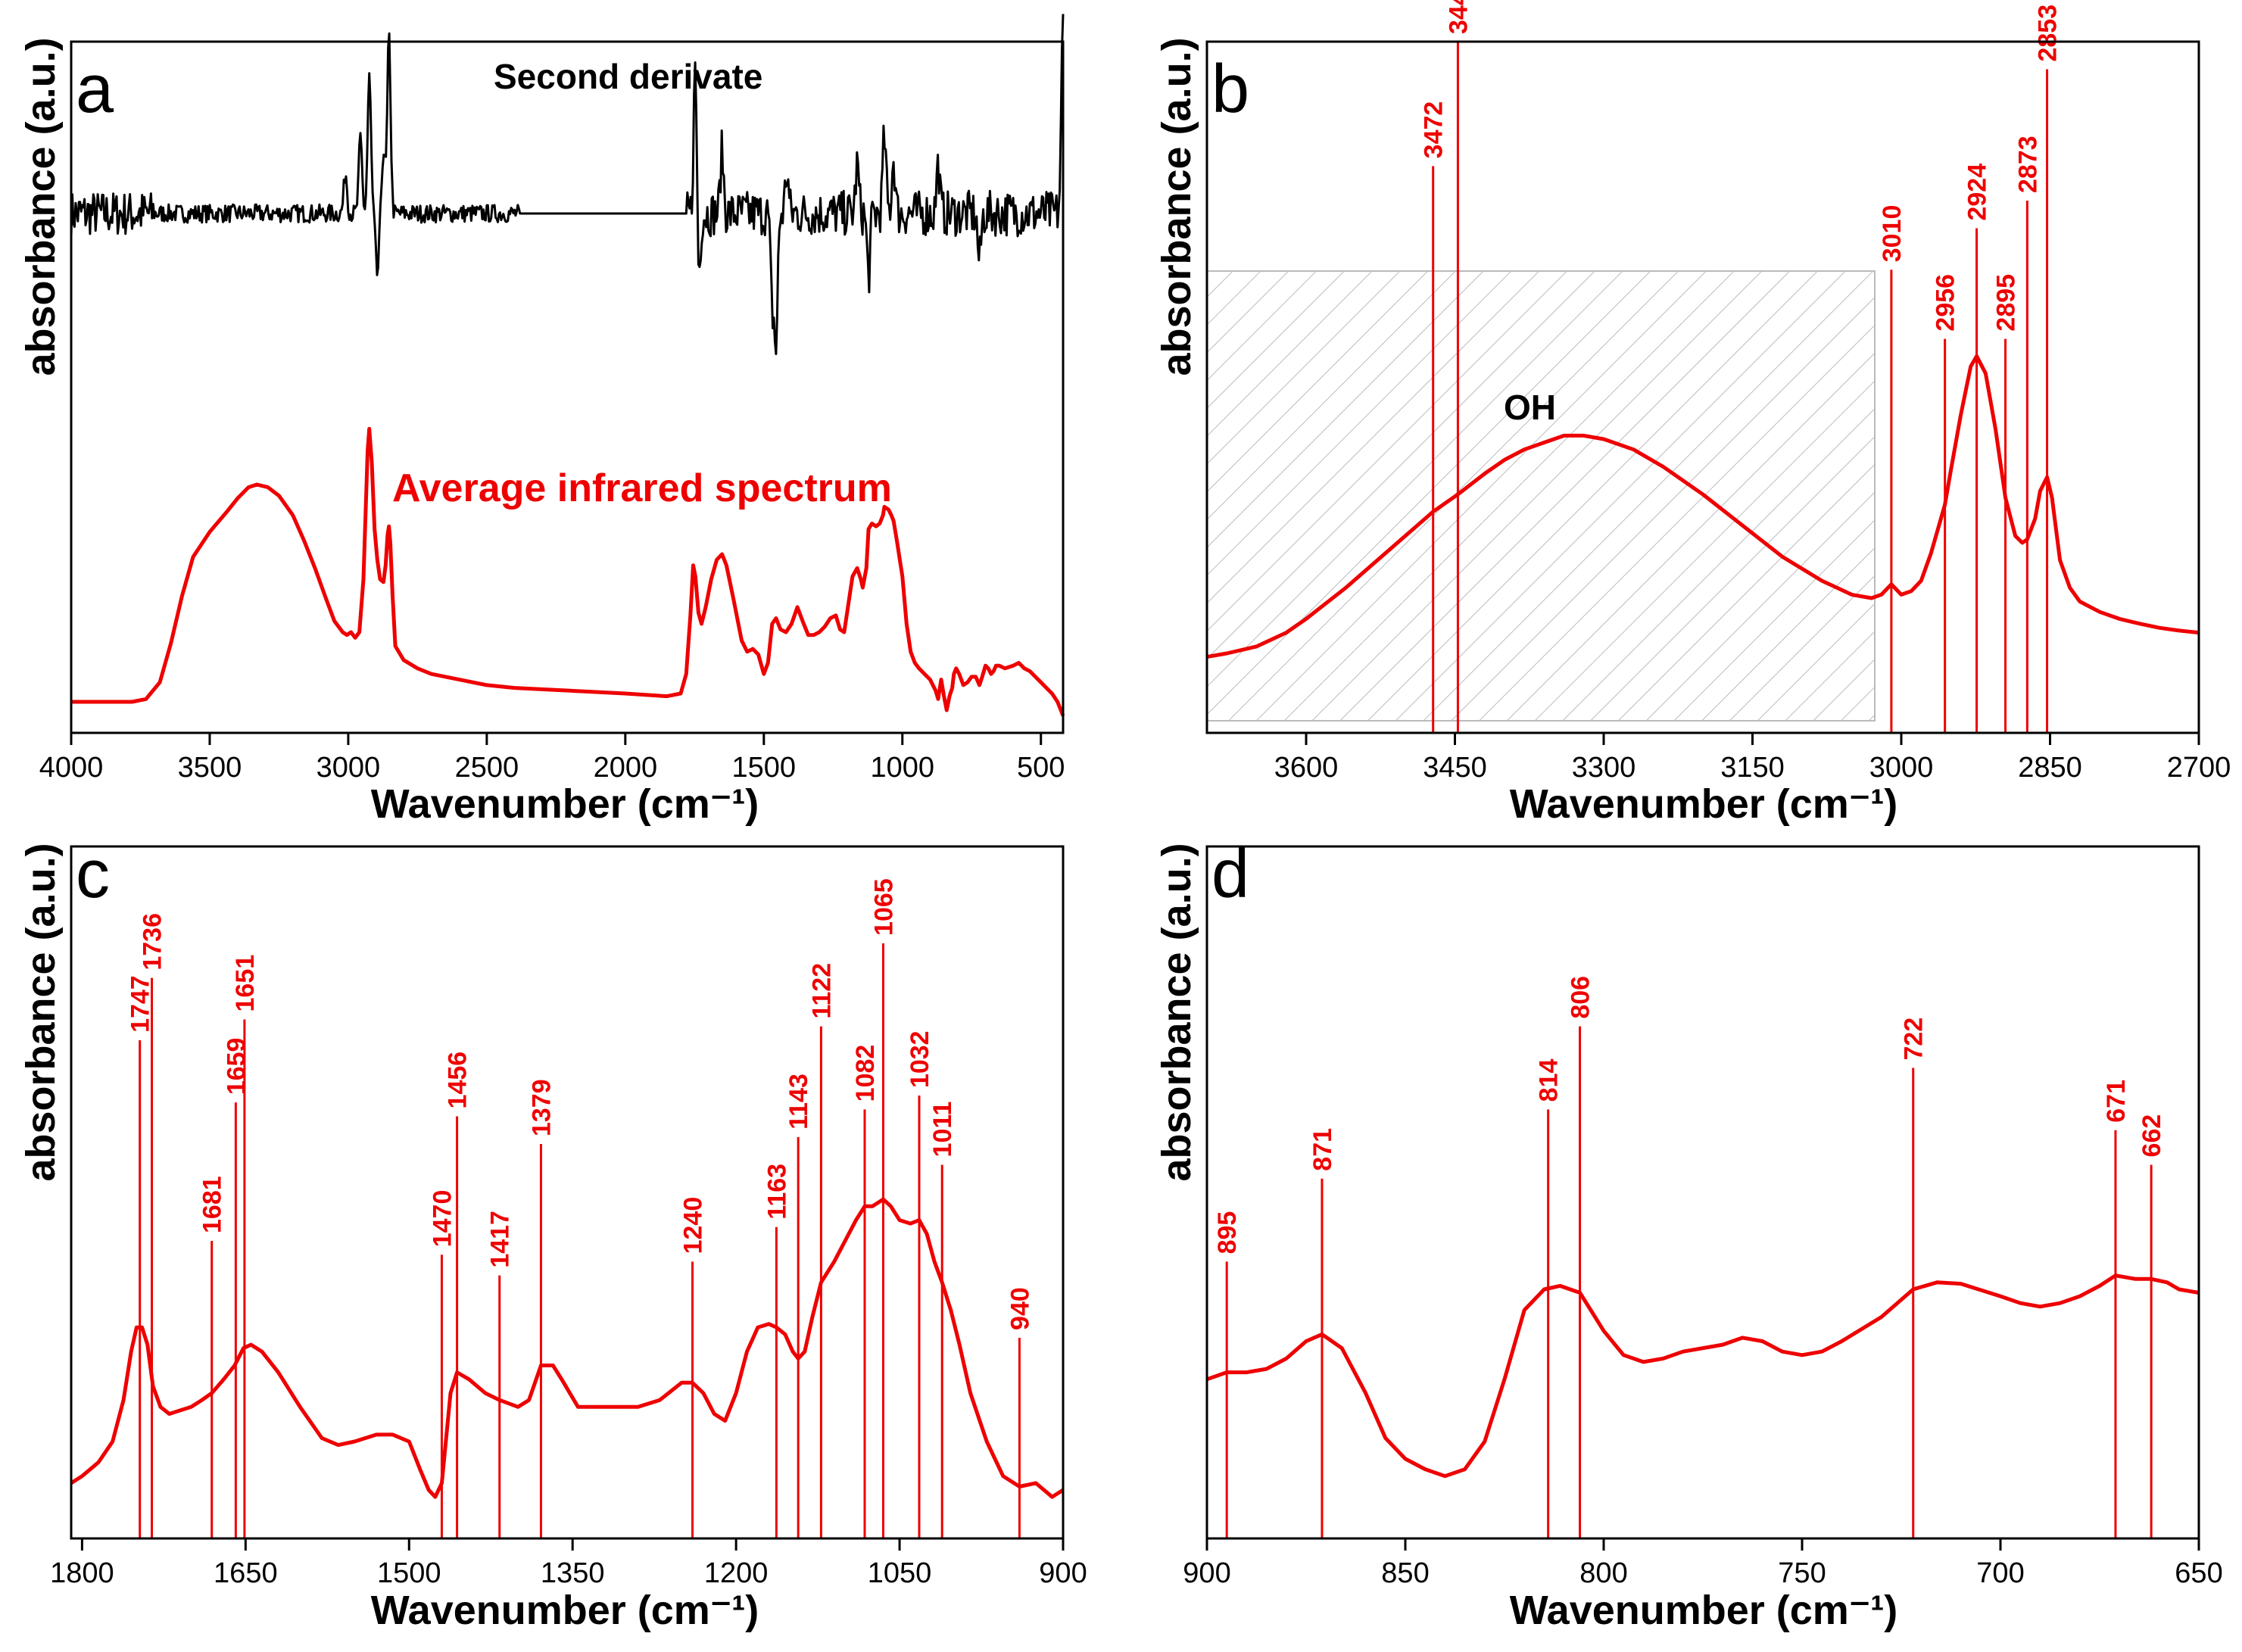 The image size is (2242, 1652). Describe the element at coordinates (1455, 768) in the screenshot. I see `panel-b-x-tick-label: 3450` at that location.